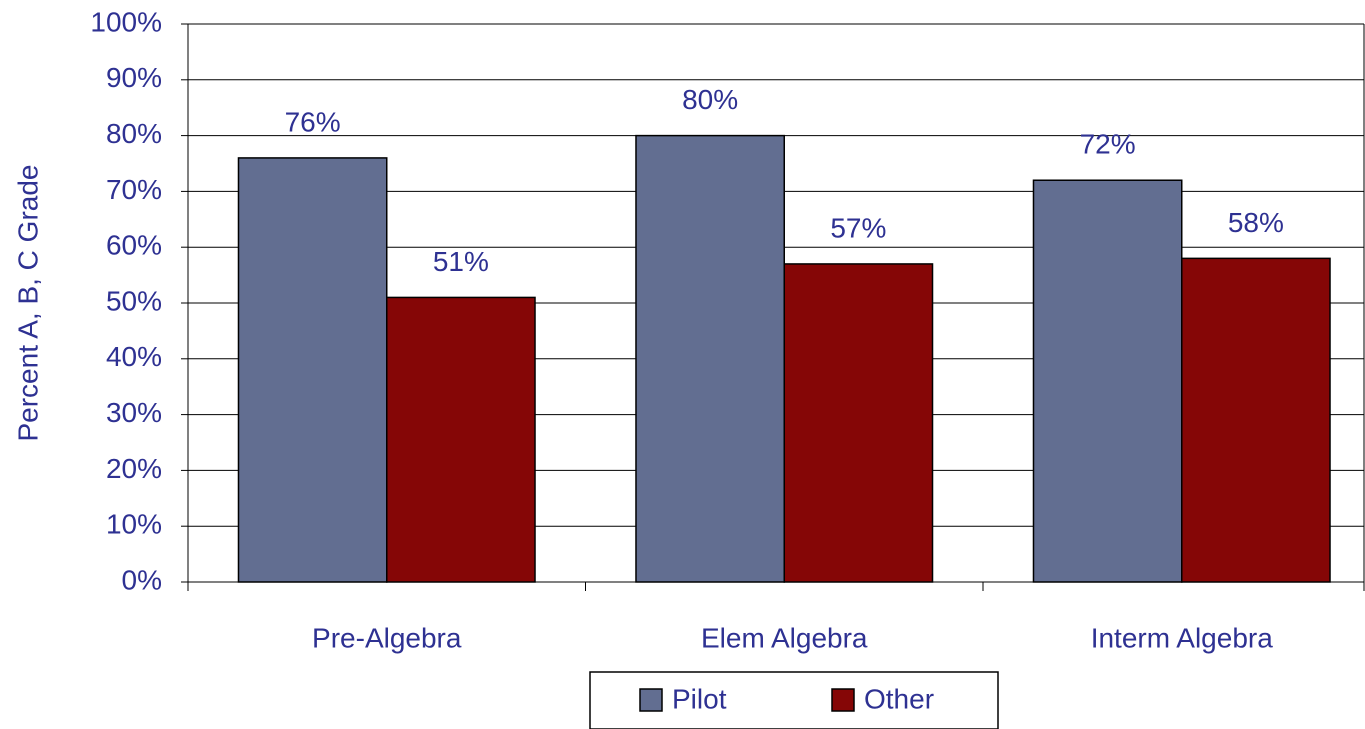  Describe the element at coordinates (134, 468) in the screenshot. I see `y-tick-label: 20%` at that location.